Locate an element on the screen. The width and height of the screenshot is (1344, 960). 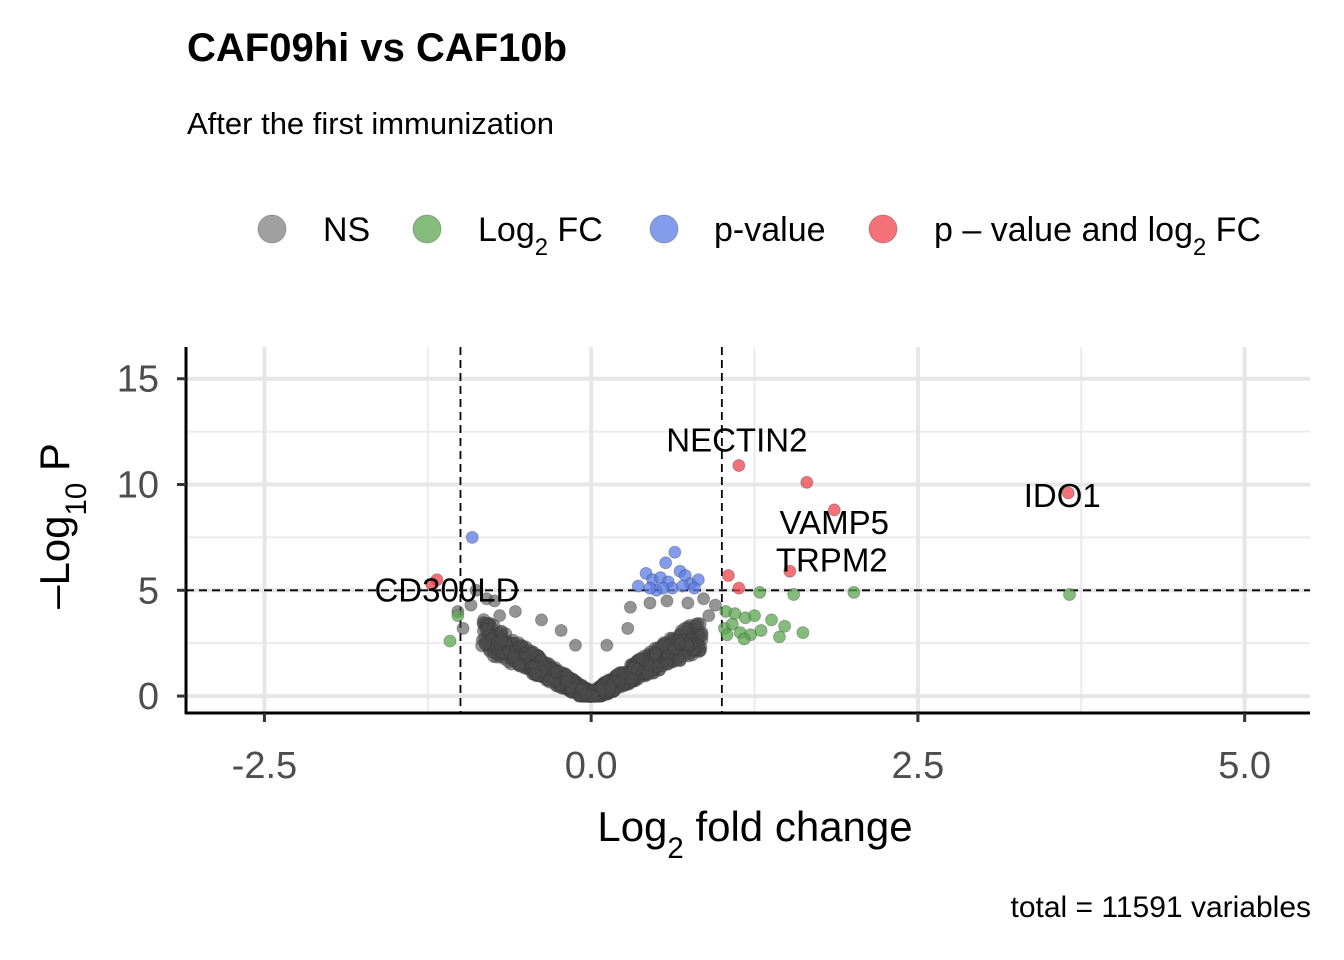
x-tick-label: 2.5 is located at coordinates (917, 766).